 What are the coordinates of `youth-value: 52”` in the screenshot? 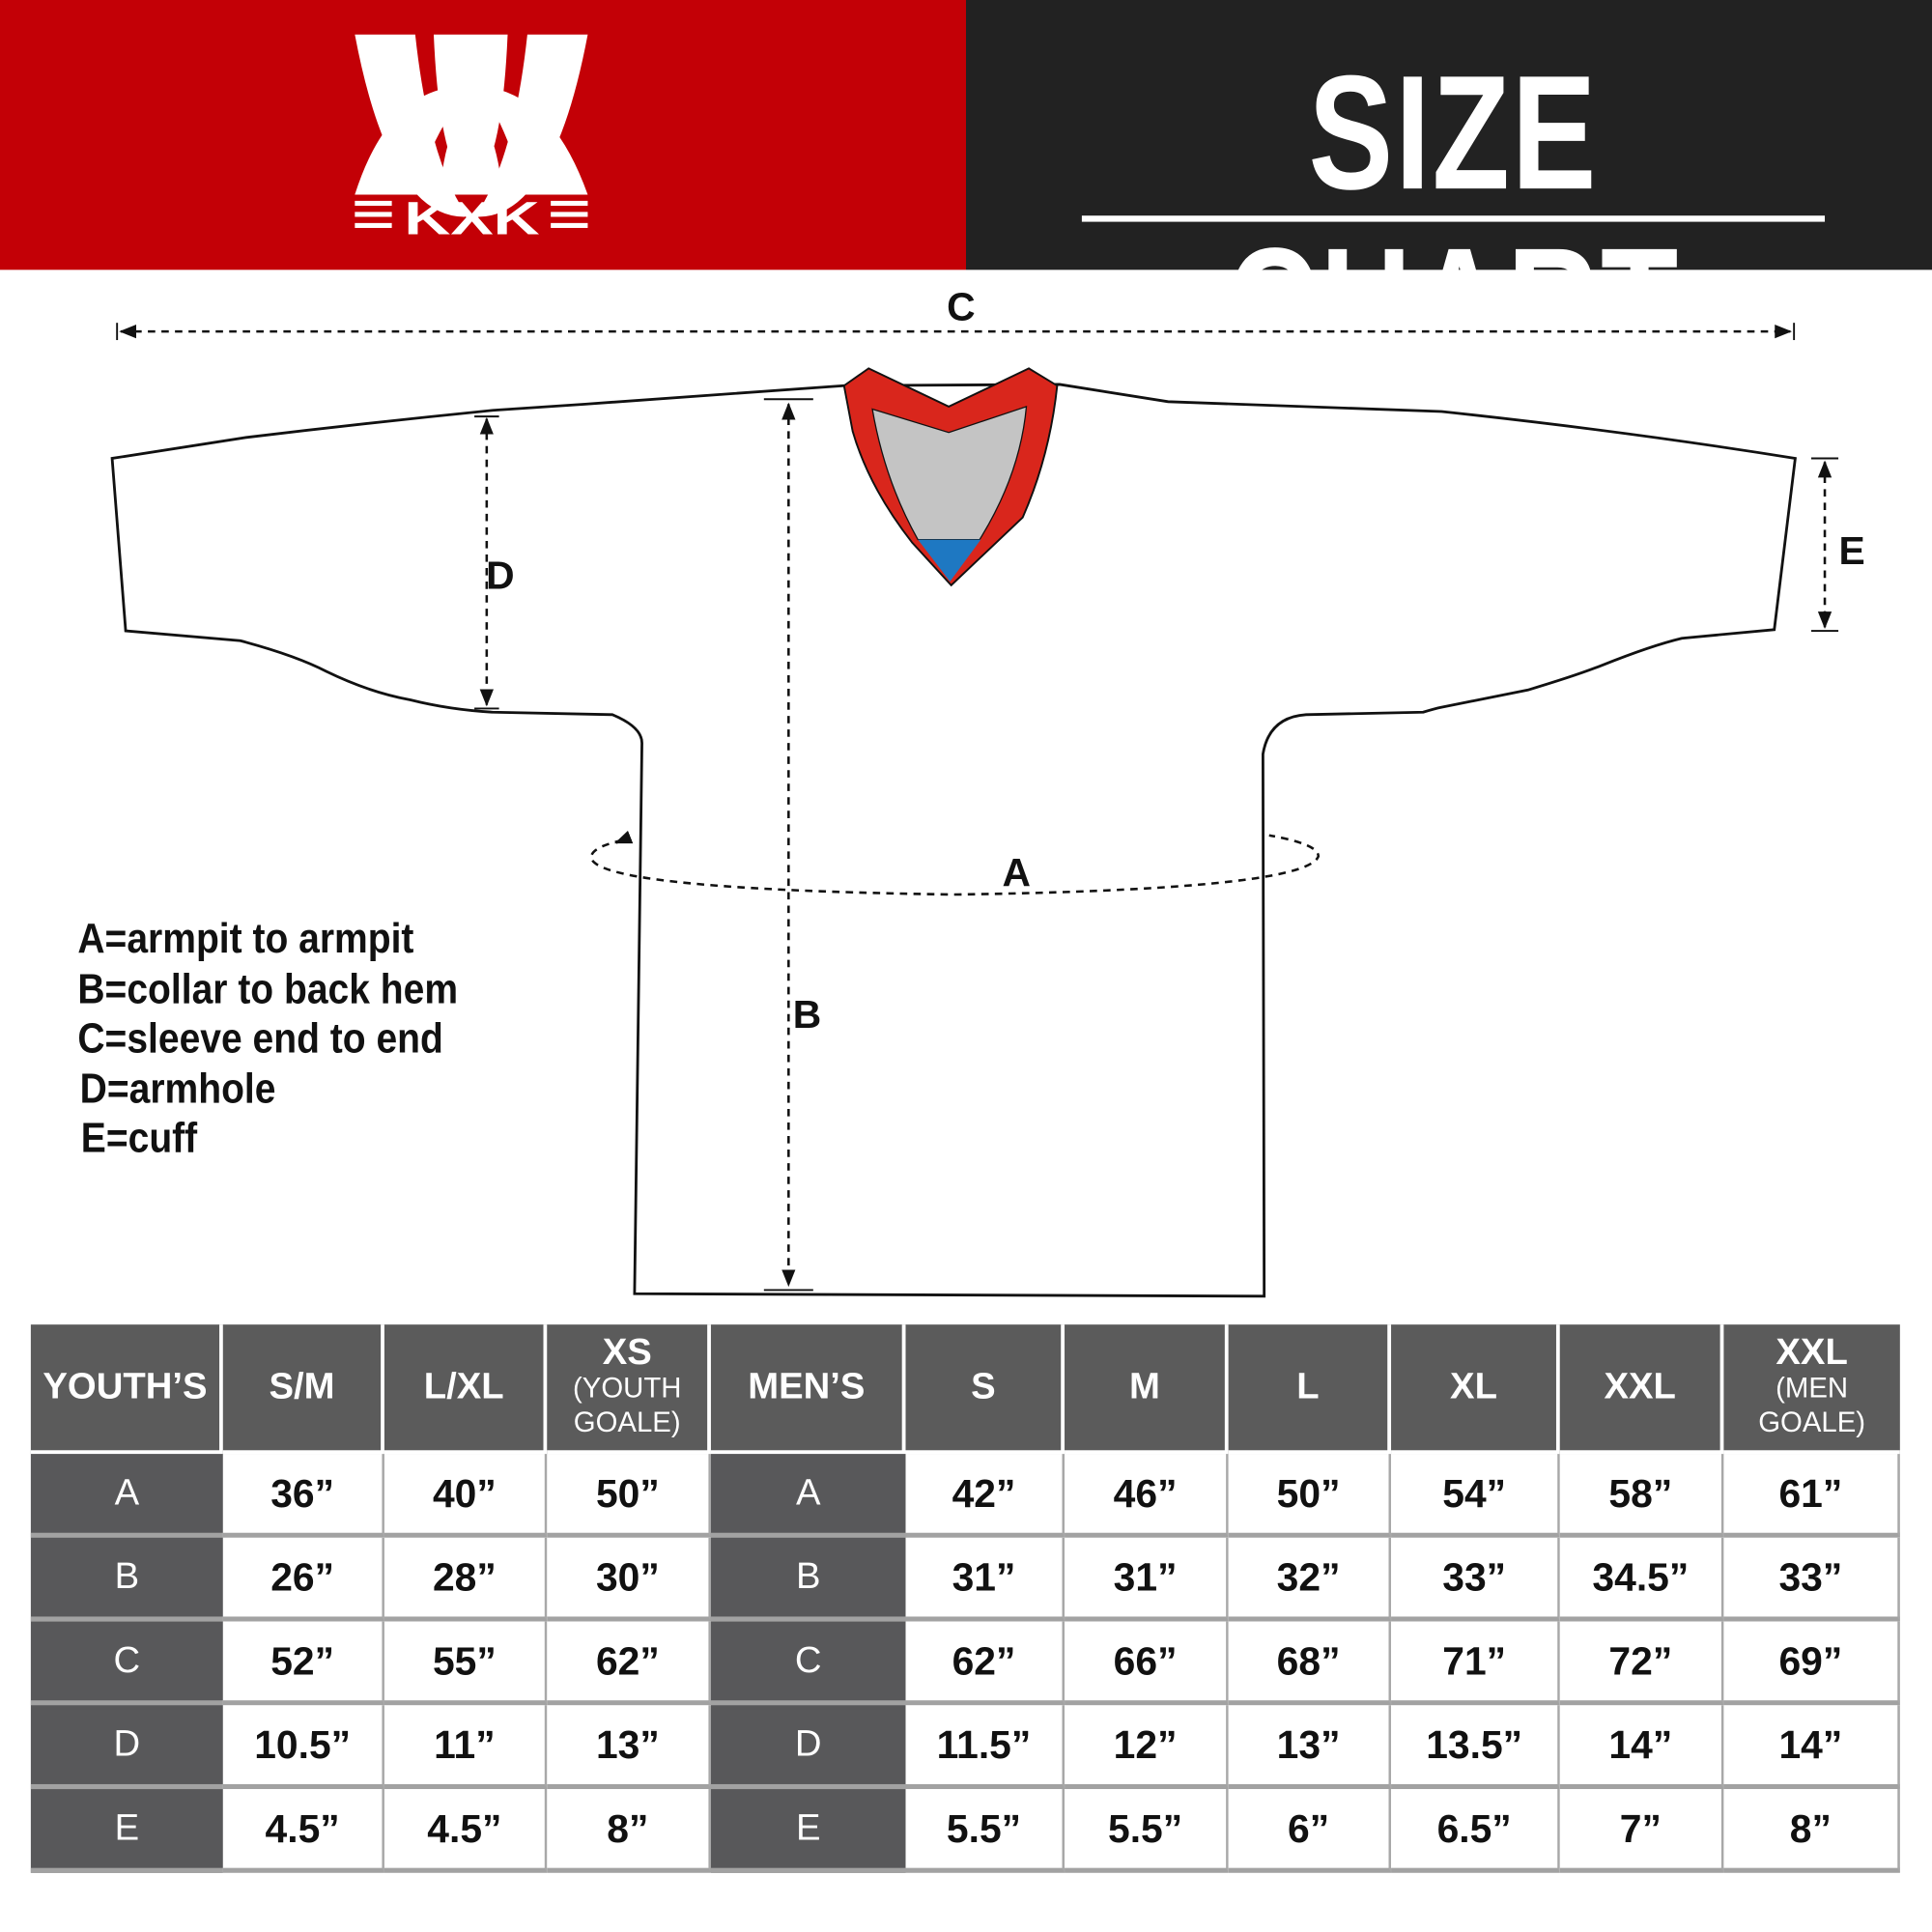 It's located at (303, 1663).